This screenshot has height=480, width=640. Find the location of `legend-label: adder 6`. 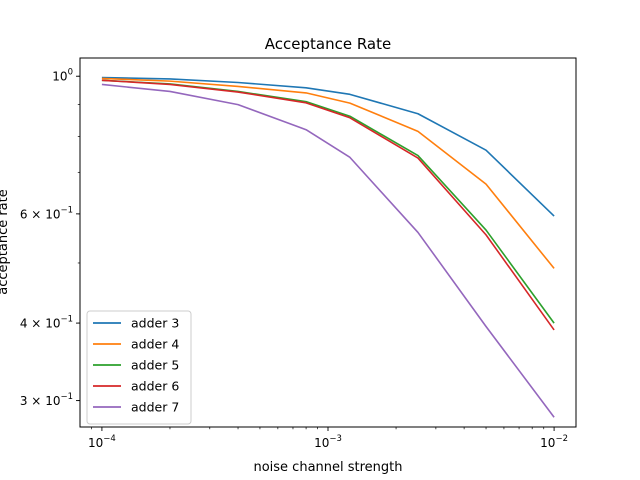

legend-label: adder 6 is located at coordinates (155, 386).